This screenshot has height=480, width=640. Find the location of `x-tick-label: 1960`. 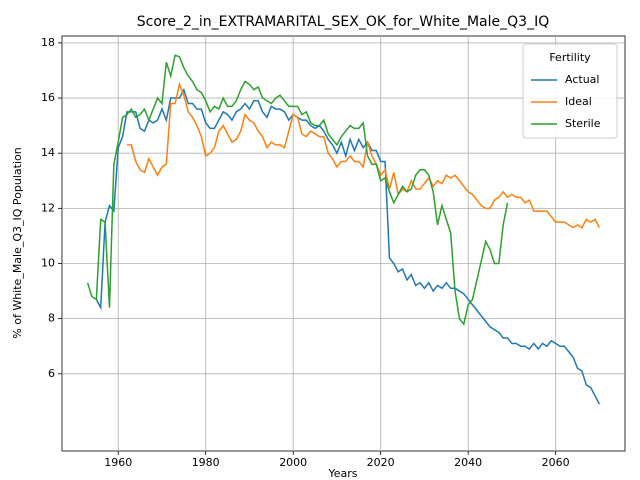

x-tick-label: 1960 is located at coordinates (118, 462).